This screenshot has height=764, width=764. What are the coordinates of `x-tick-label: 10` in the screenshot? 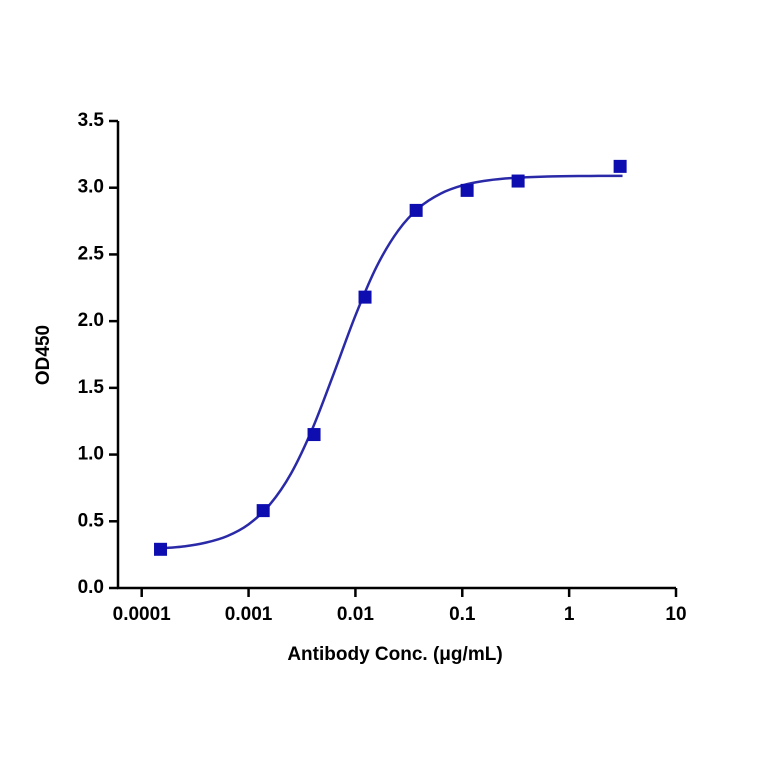 It's located at (675, 614).